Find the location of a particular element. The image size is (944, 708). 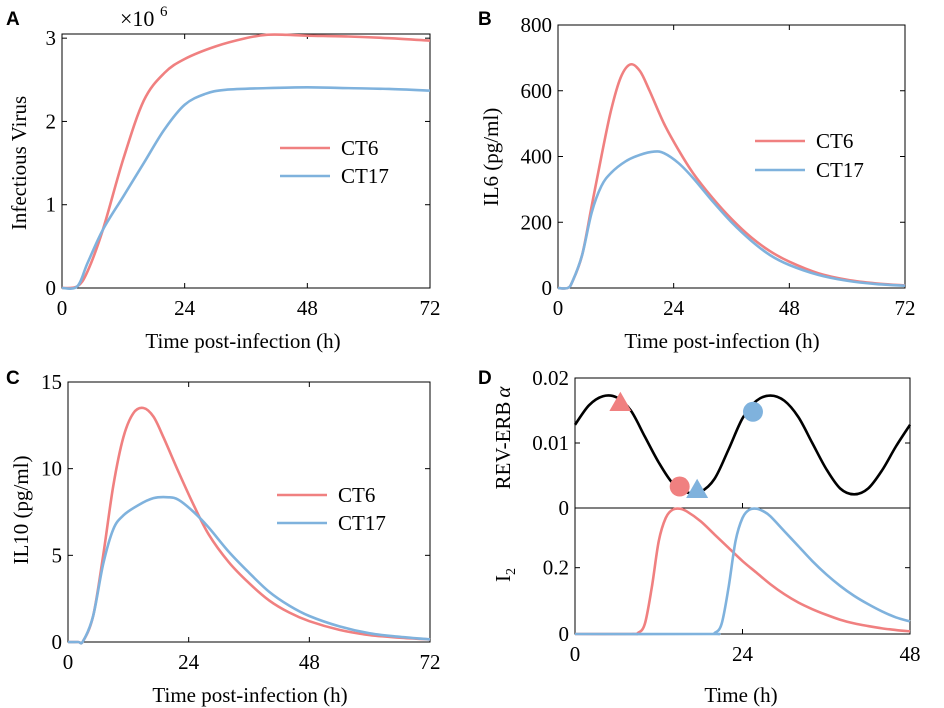

panel-c-x-tick-label: 0 is located at coordinates (68, 662).